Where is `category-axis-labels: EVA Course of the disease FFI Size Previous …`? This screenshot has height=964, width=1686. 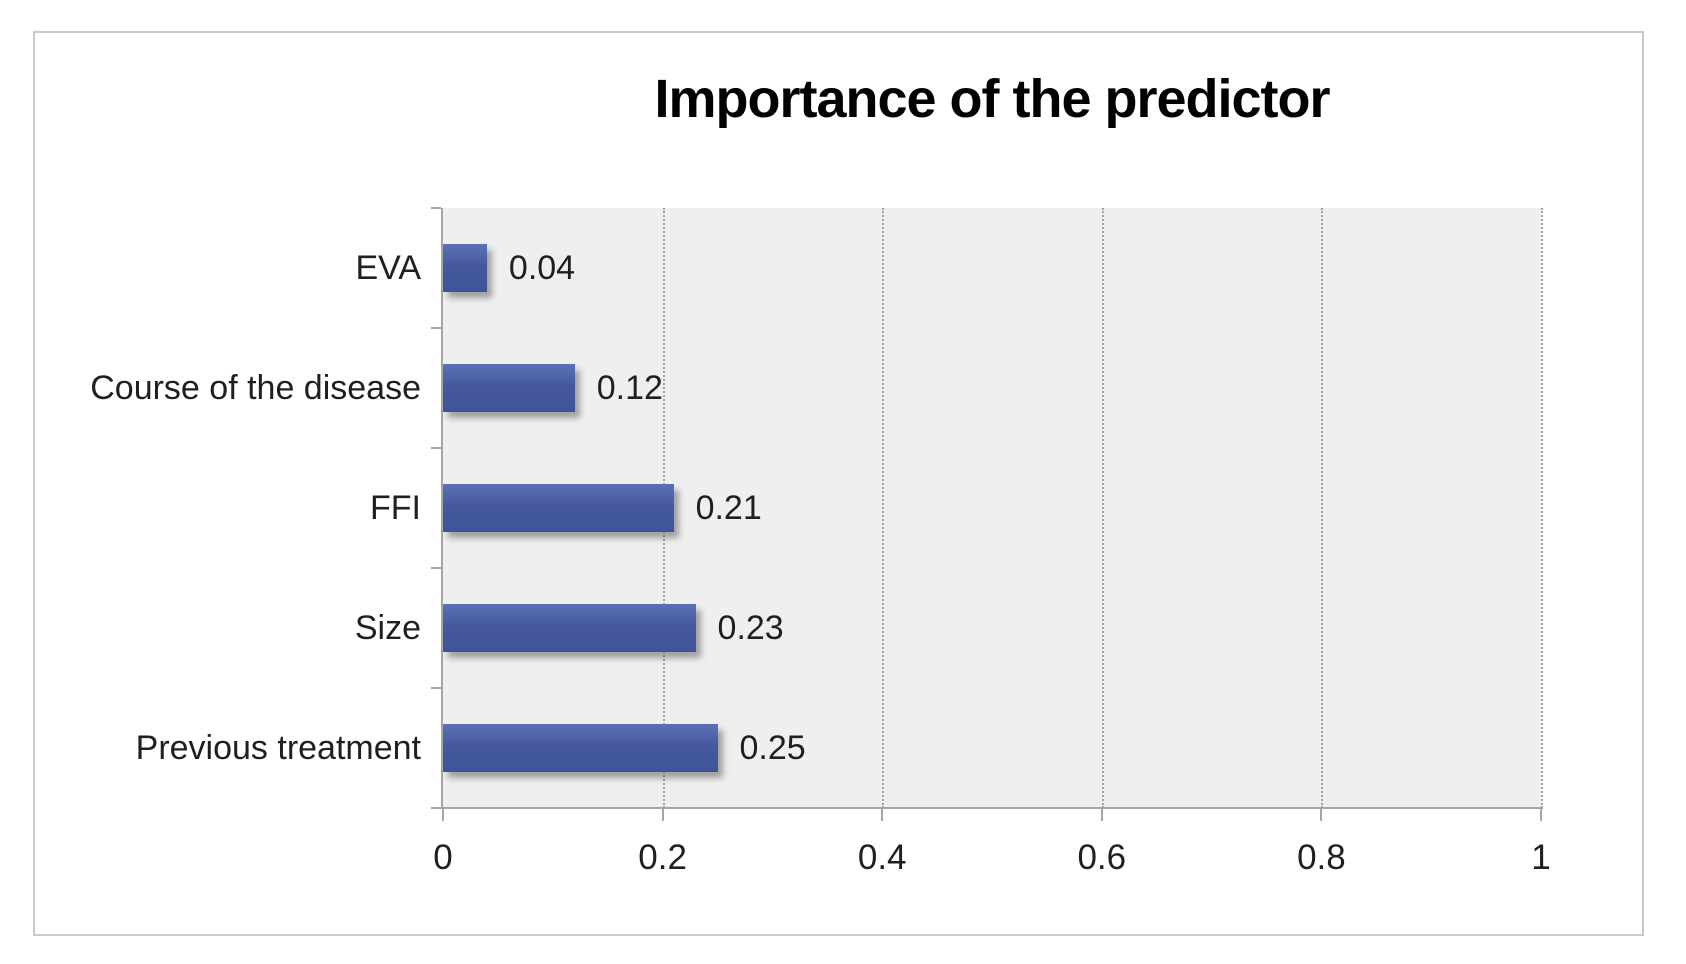 category-axis-labels: EVA Course of the disease FFI Size Previous … is located at coordinates (238, 508).